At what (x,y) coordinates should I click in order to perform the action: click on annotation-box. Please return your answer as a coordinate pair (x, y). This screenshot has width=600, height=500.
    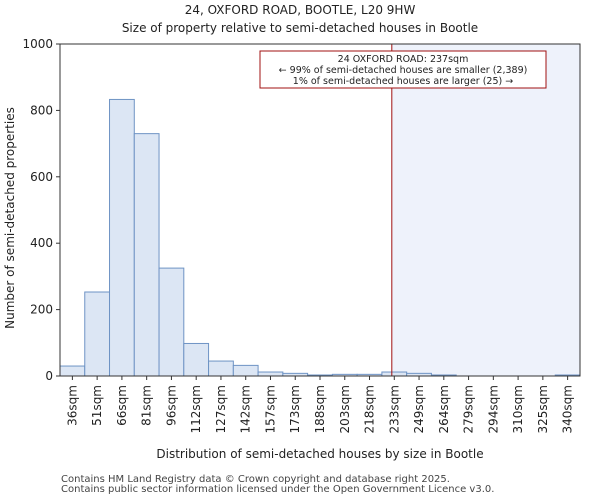
    Looking at the image, I should click on (403, 69).